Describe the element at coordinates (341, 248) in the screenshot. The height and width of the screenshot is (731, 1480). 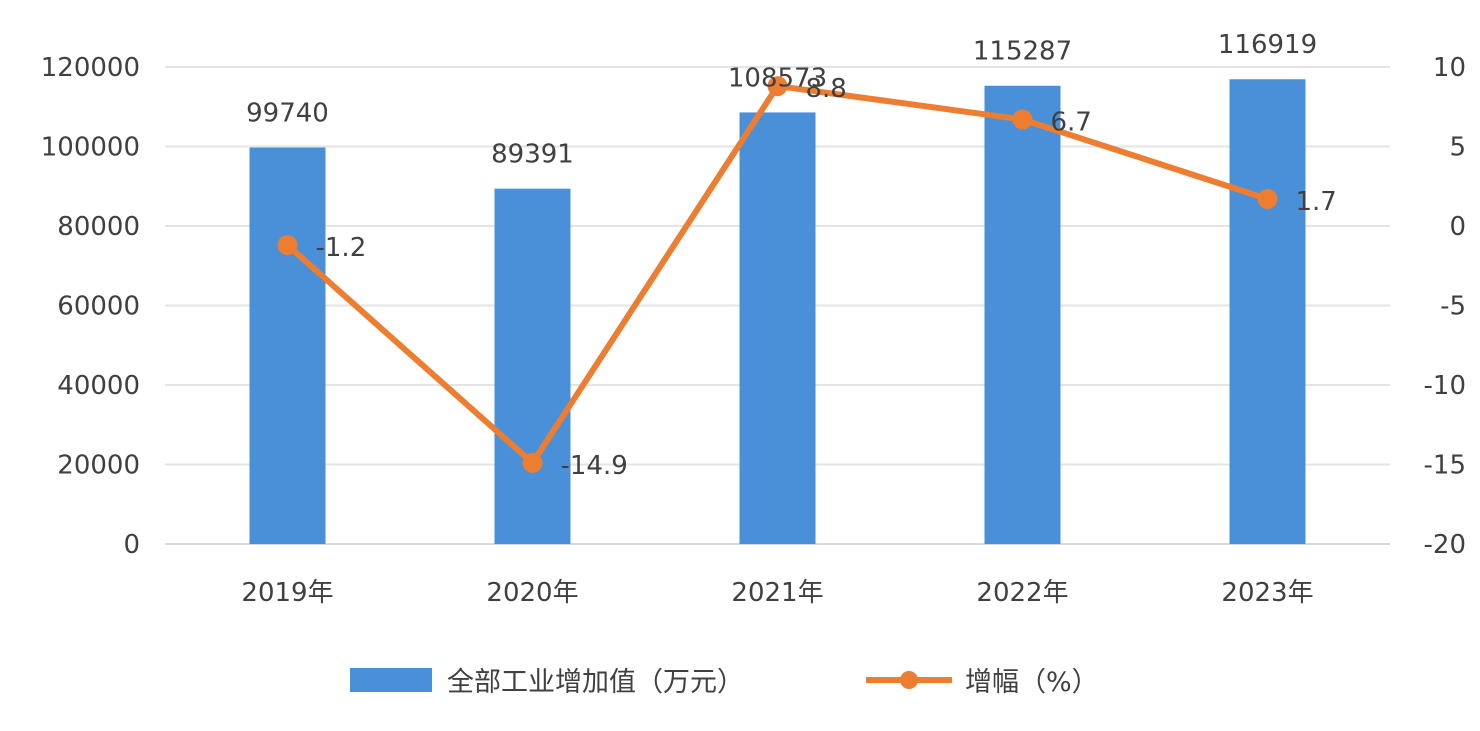
I see `line-data-label: -1.2` at that location.